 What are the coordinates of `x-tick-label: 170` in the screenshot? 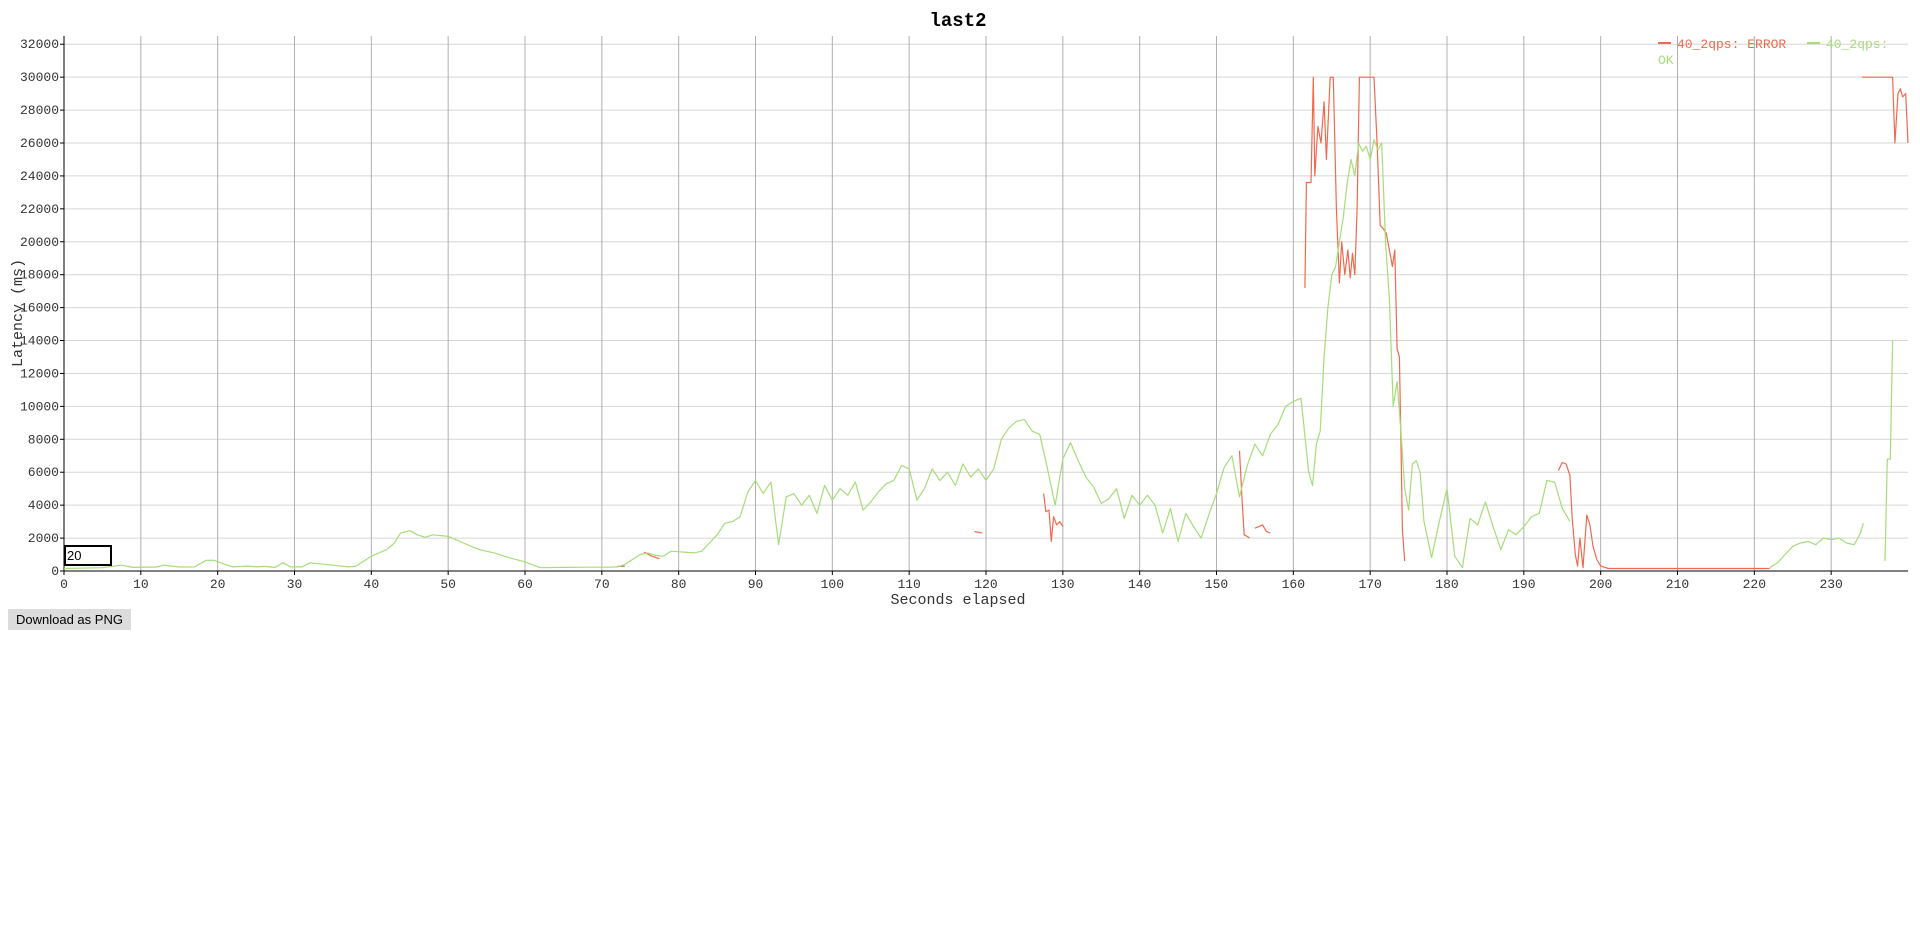 It's located at (1369, 584).